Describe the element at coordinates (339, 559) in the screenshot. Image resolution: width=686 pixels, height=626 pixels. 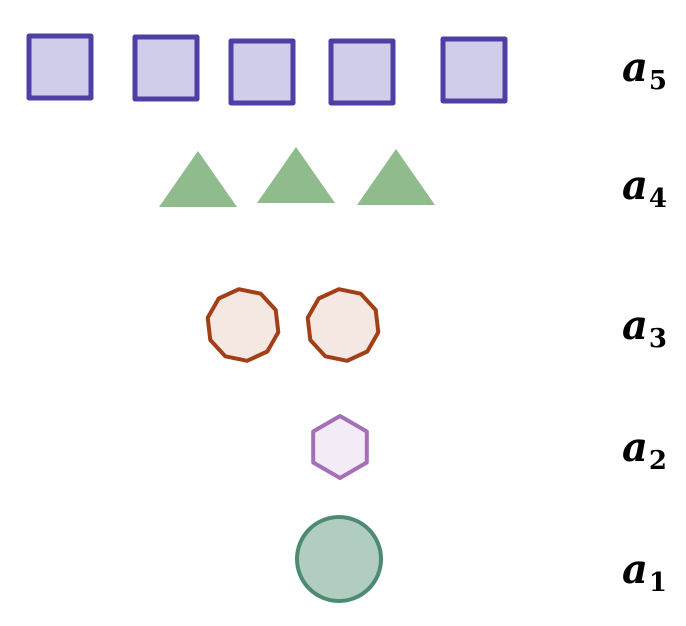
I see `circle-icon` at that location.